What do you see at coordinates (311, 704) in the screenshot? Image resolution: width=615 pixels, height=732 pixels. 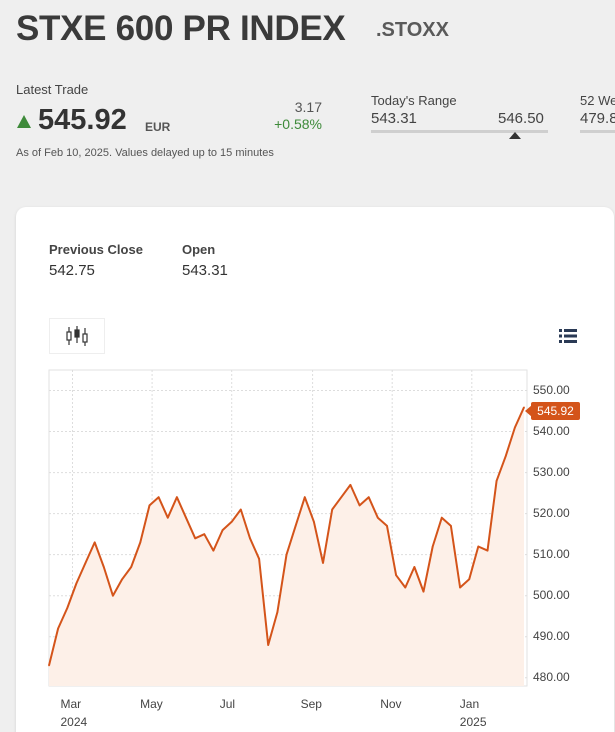 I see `x-tick-label: Sep` at bounding box center [311, 704].